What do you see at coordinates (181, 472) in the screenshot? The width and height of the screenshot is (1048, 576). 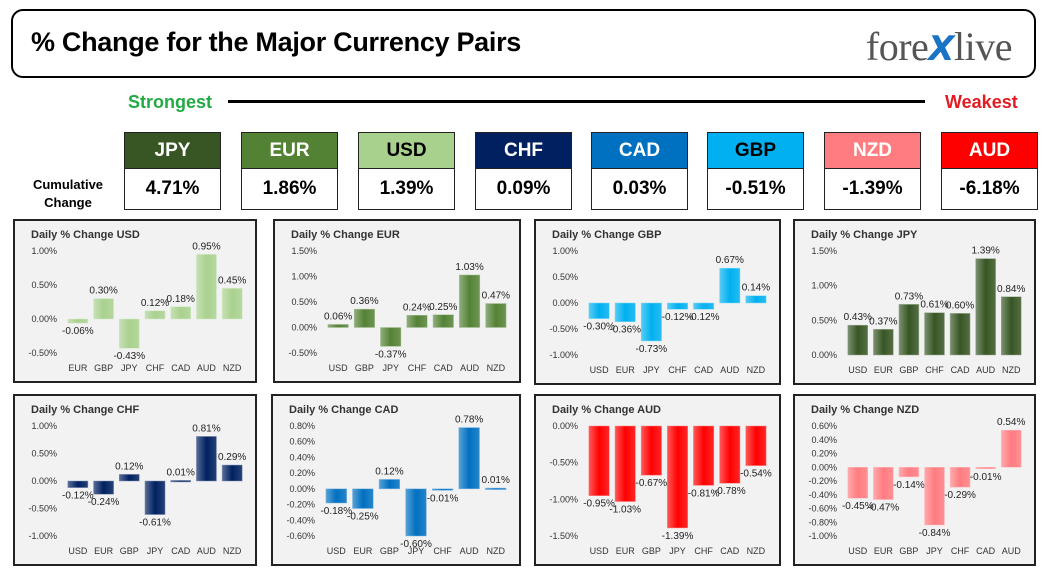 I see `data-label: 0.01%` at bounding box center [181, 472].